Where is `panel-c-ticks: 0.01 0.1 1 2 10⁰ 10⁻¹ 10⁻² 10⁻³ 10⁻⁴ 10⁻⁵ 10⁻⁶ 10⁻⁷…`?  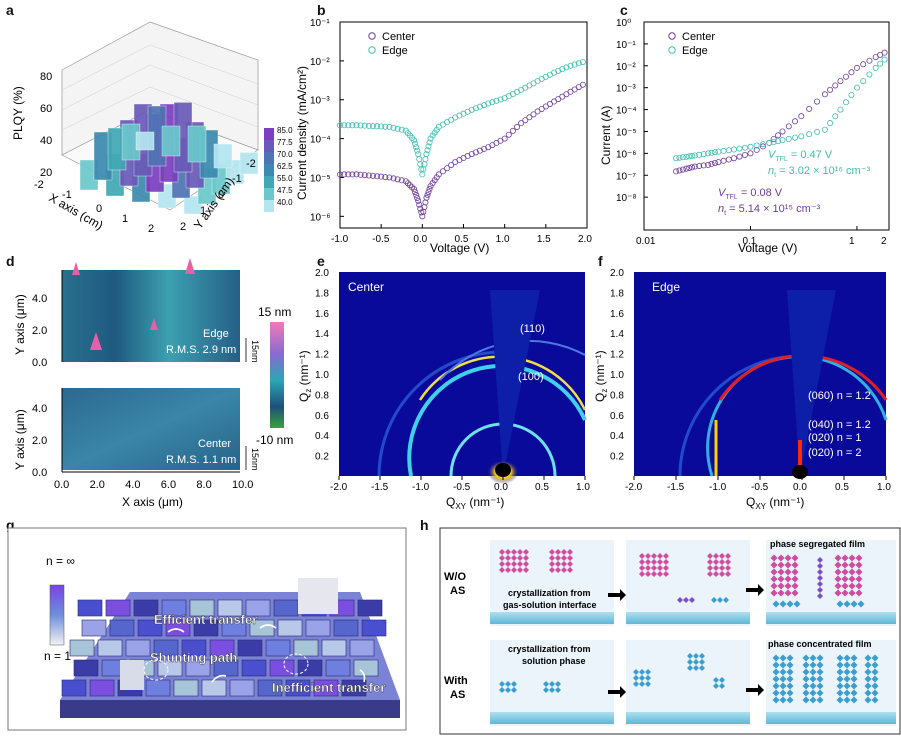 panel-c-ticks: 0.01 0.1 1 2 10⁰ 10⁻¹ 10⁻² 10⁻³ 10⁻⁴ 10⁻⁵ 10⁻⁶ 10⁻⁷… is located at coordinates (753, 132).